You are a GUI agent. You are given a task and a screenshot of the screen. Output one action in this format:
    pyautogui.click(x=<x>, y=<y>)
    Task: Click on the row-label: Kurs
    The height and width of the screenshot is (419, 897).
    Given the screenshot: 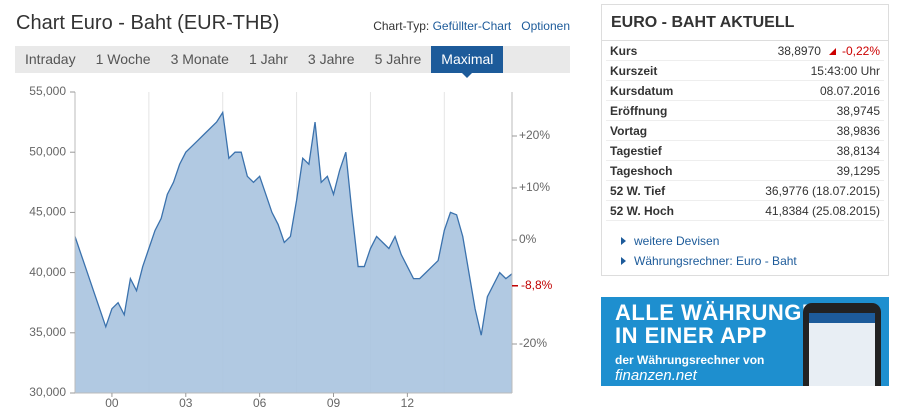 What is the action you would take?
    pyautogui.click(x=657, y=51)
    